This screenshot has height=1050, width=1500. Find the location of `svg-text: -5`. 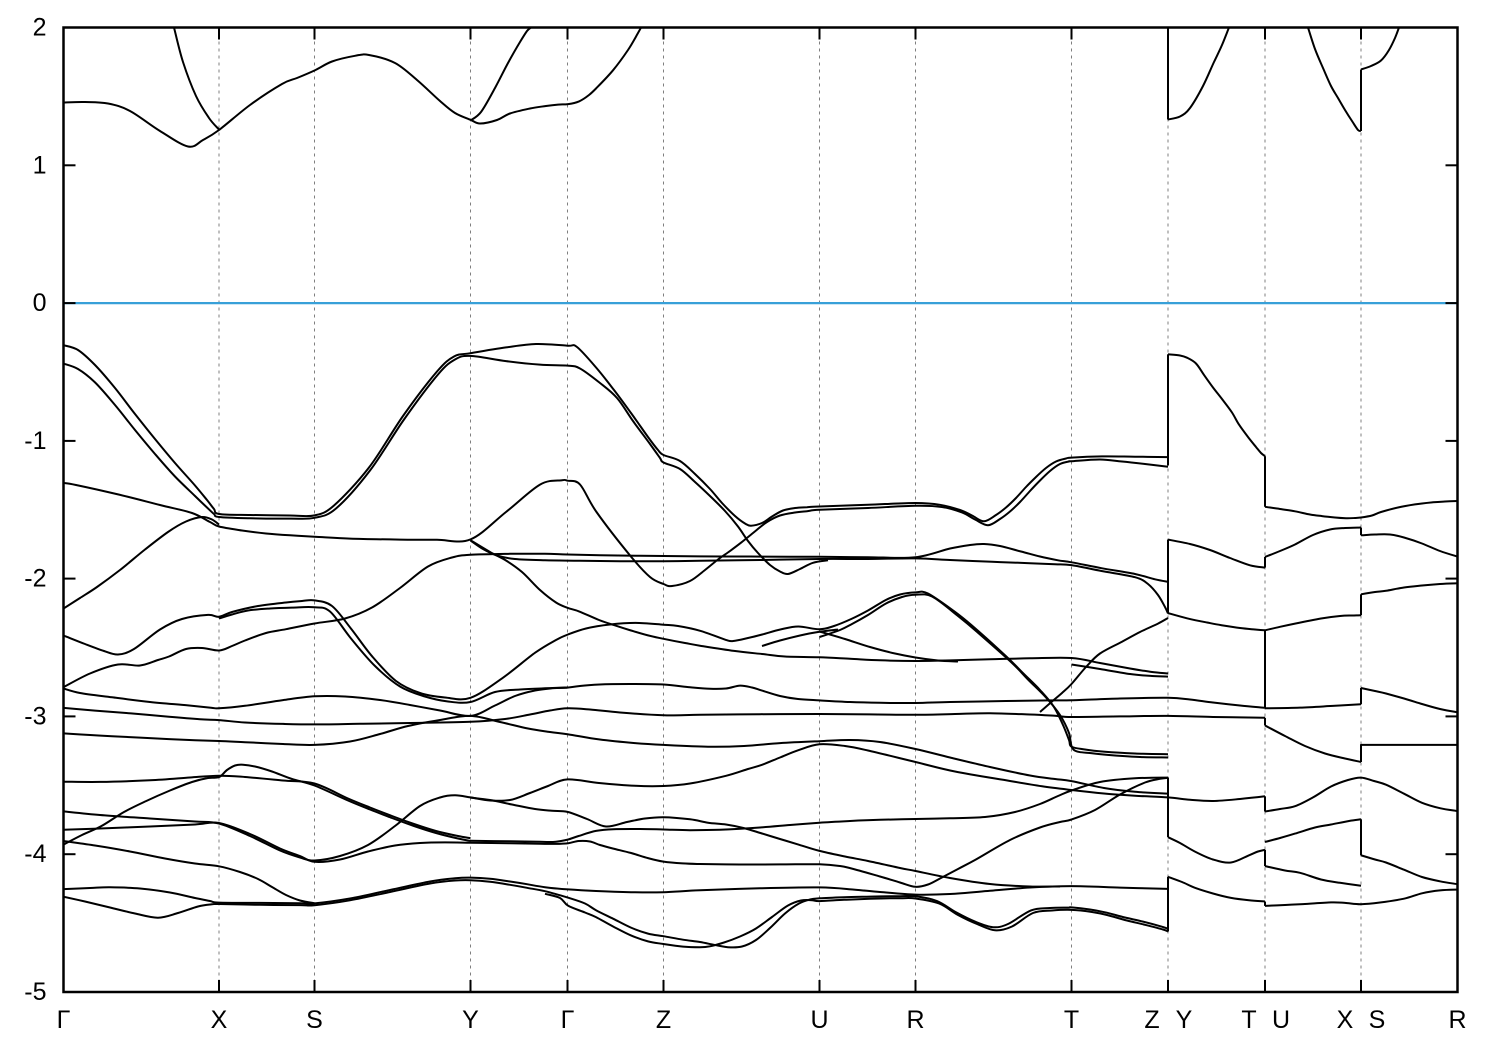

svg-text: -5 is located at coordinates (35, 992).